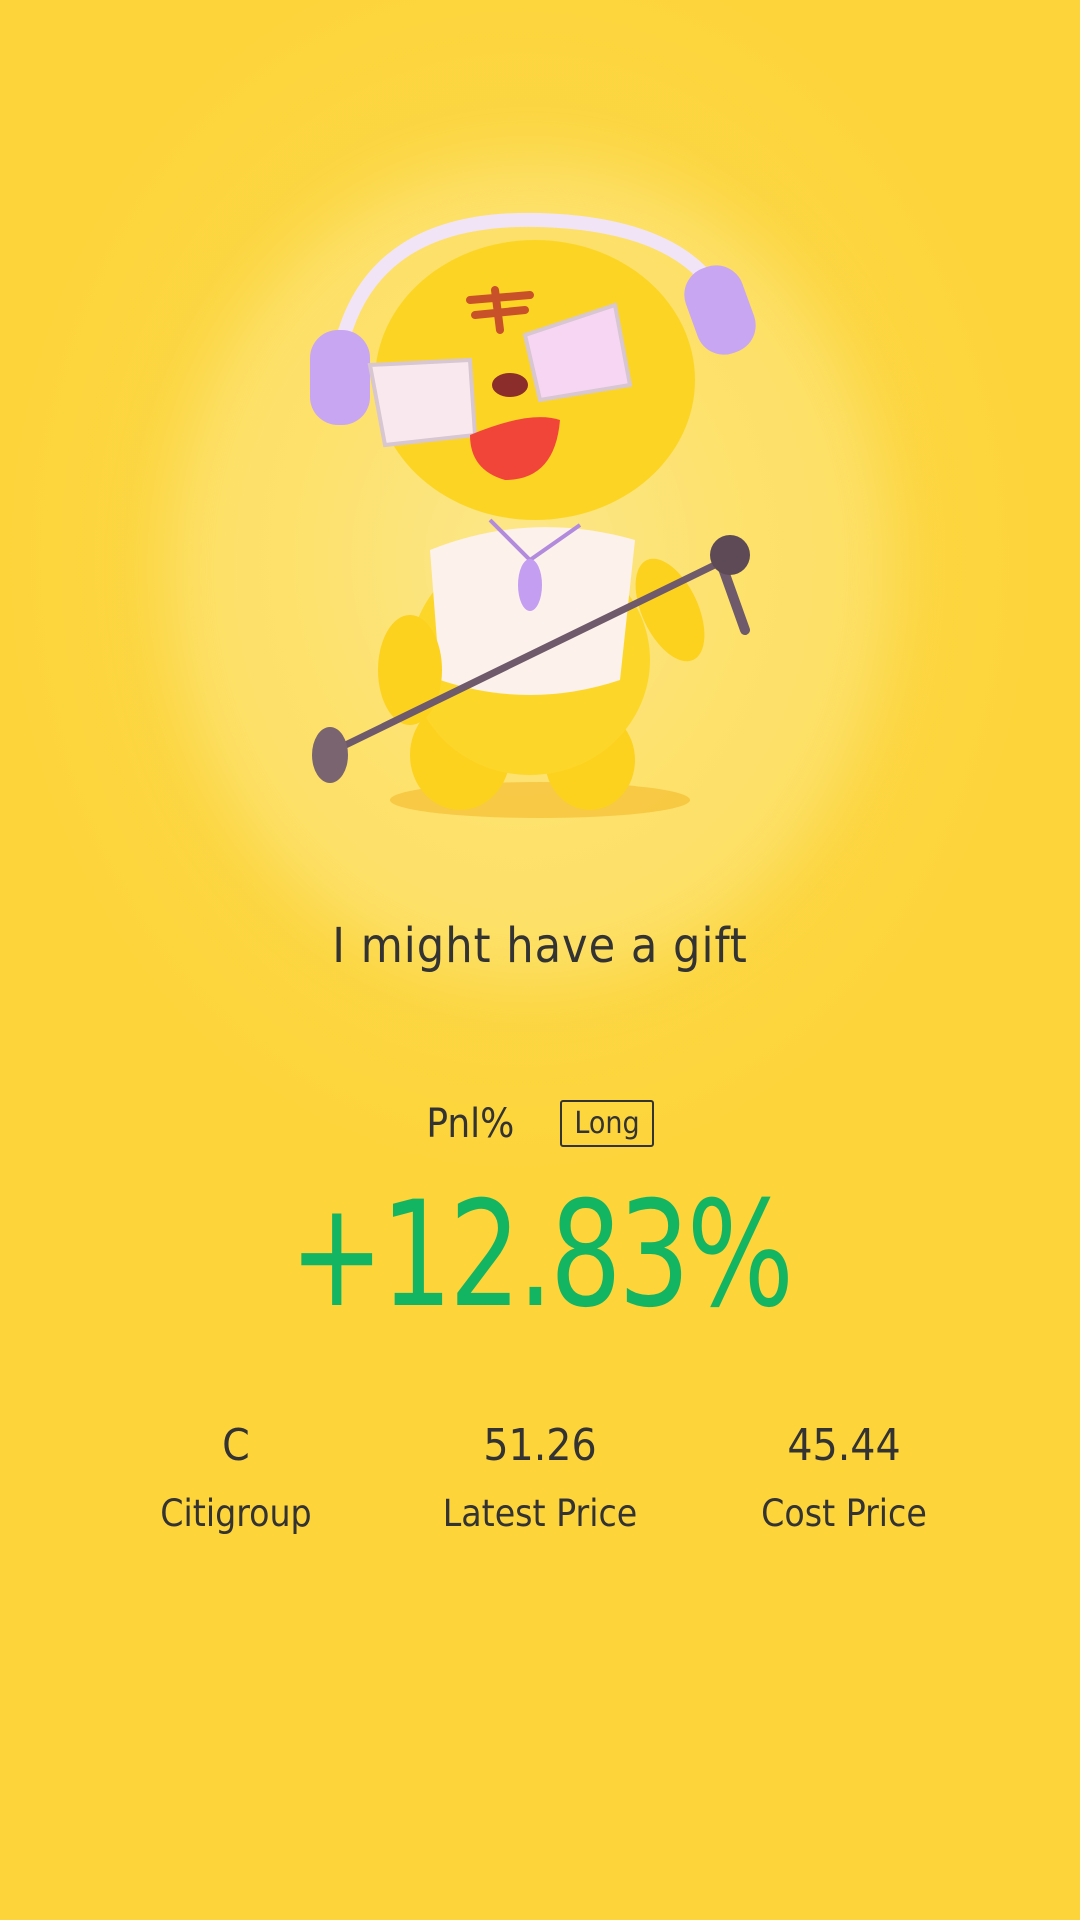 The height and width of the screenshot is (1920, 1080). Describe the element at coordinates (720, 310) in the screenshot. I see `headphone-right` at that location.